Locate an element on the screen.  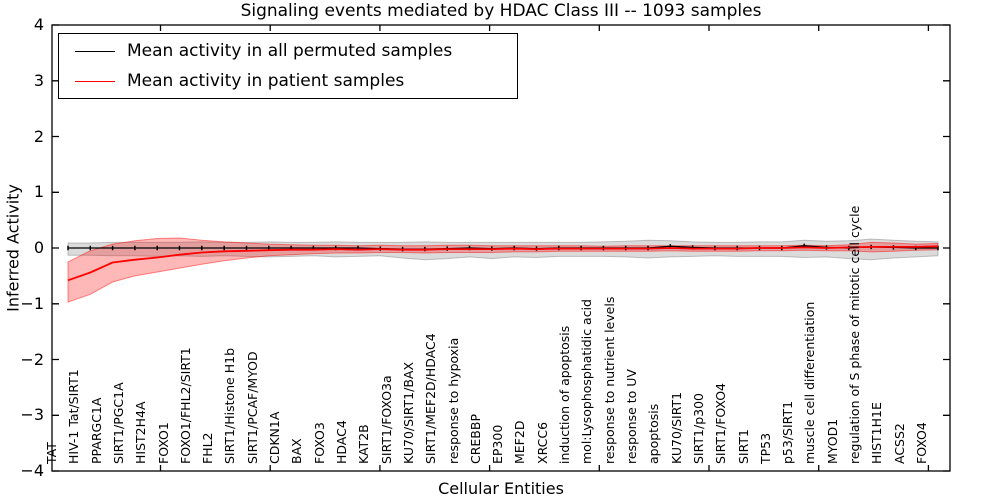
legend-black-line-sample is located at coordinates (95, 51).